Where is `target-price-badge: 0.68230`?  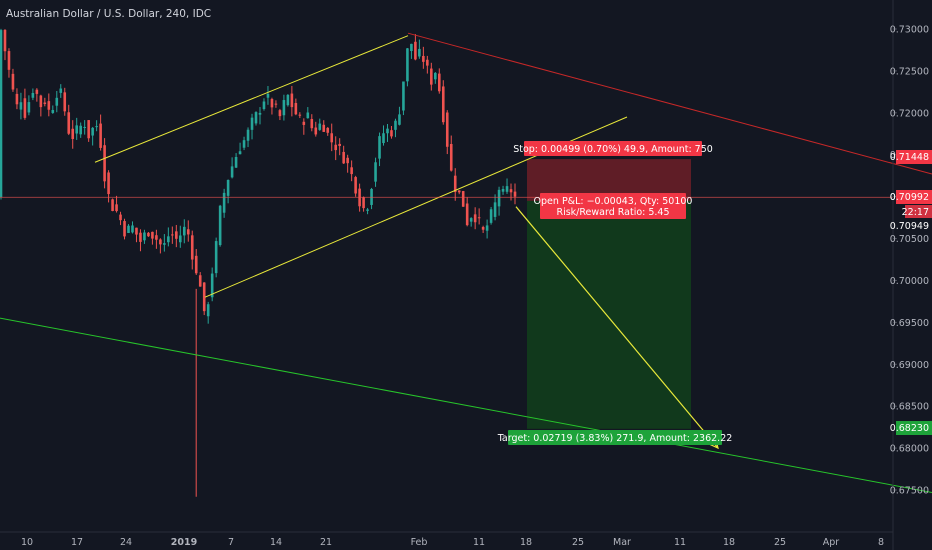 target-price-badge: 0.68230 is located at coordinates (911, 428).